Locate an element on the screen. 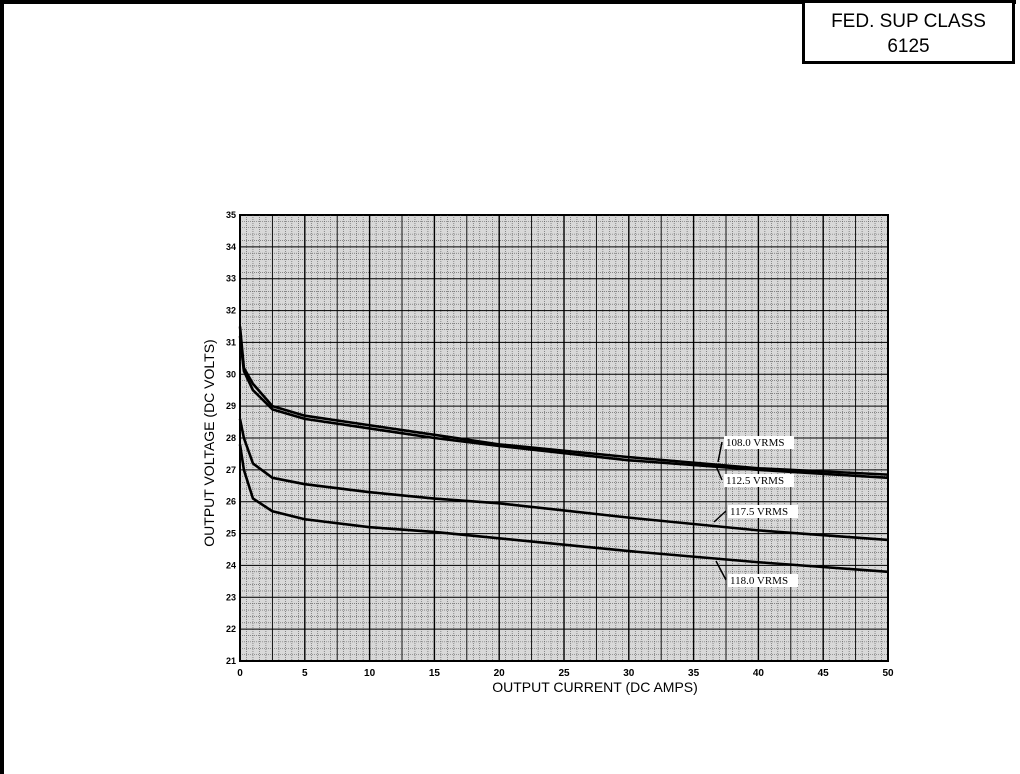 The height and width of the screenshot is (774, 1020). y-tick-label: 35 is located at coordinates (231, 215).